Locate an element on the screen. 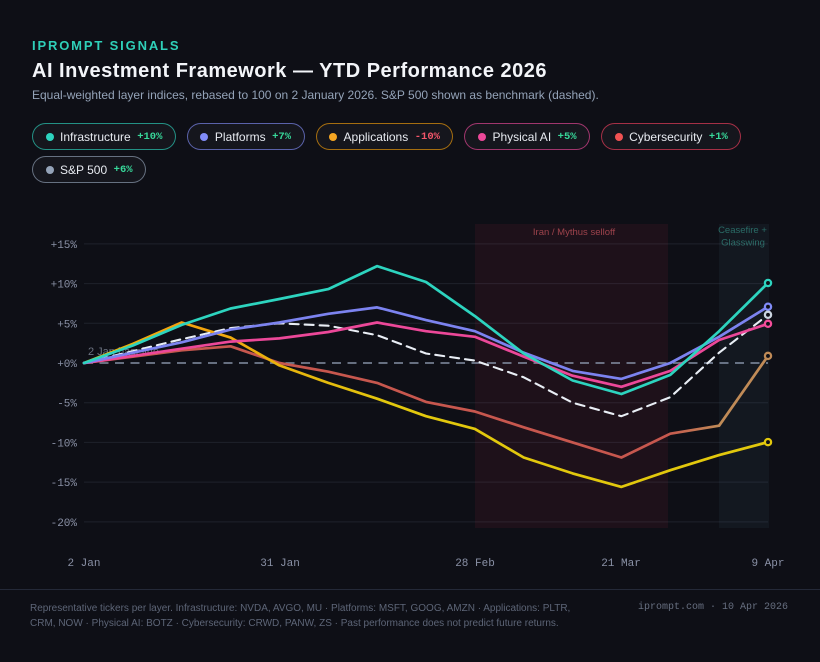 Image resolution: width=820 pixels, height=662 pixels. svg-text: 28 Feb is located at coordinates (475, 564).